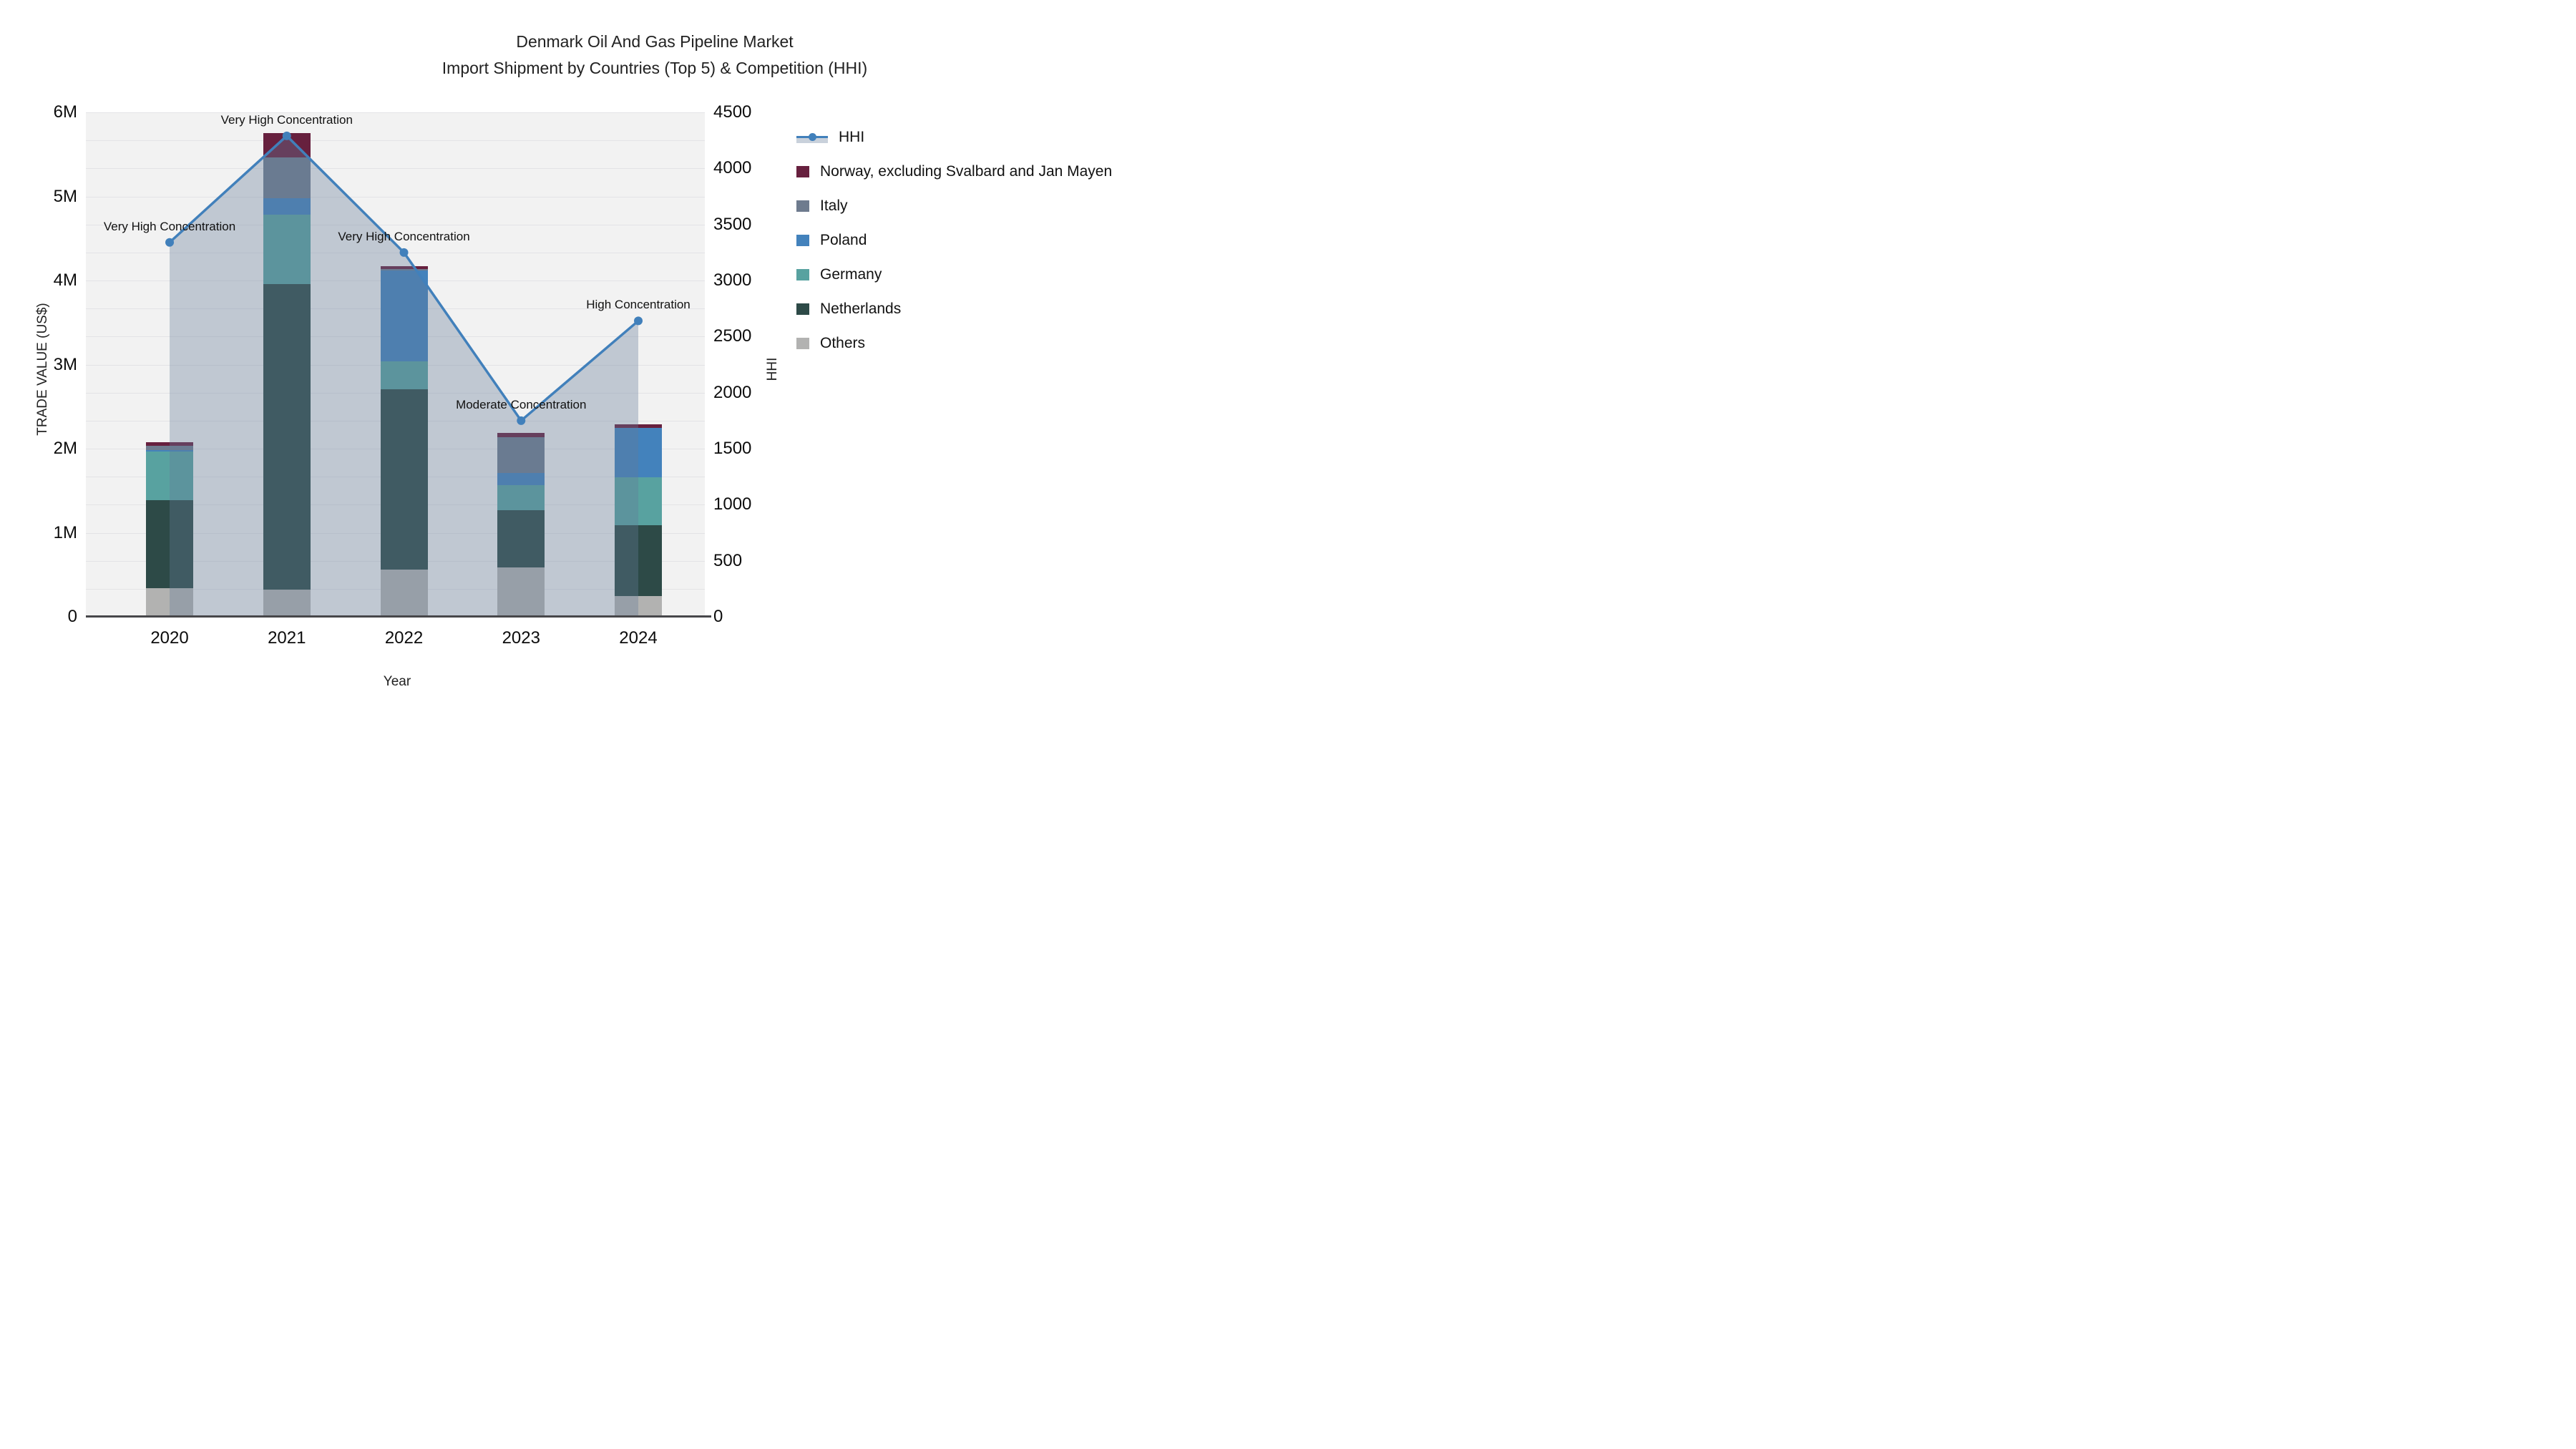 The width and height of the screenshot is (2576, 1449). What do you see at coordinates (732, 448) in the screenshot?
I see `y-right-tick-1500: 1500` at bounding box center [732, 448].